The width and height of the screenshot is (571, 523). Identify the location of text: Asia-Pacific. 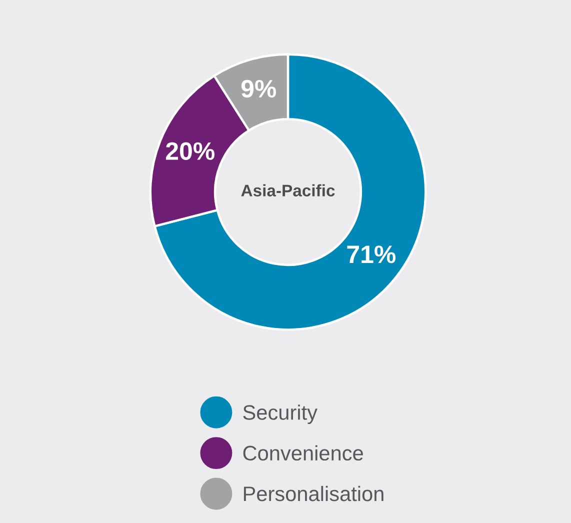
(288, 190).